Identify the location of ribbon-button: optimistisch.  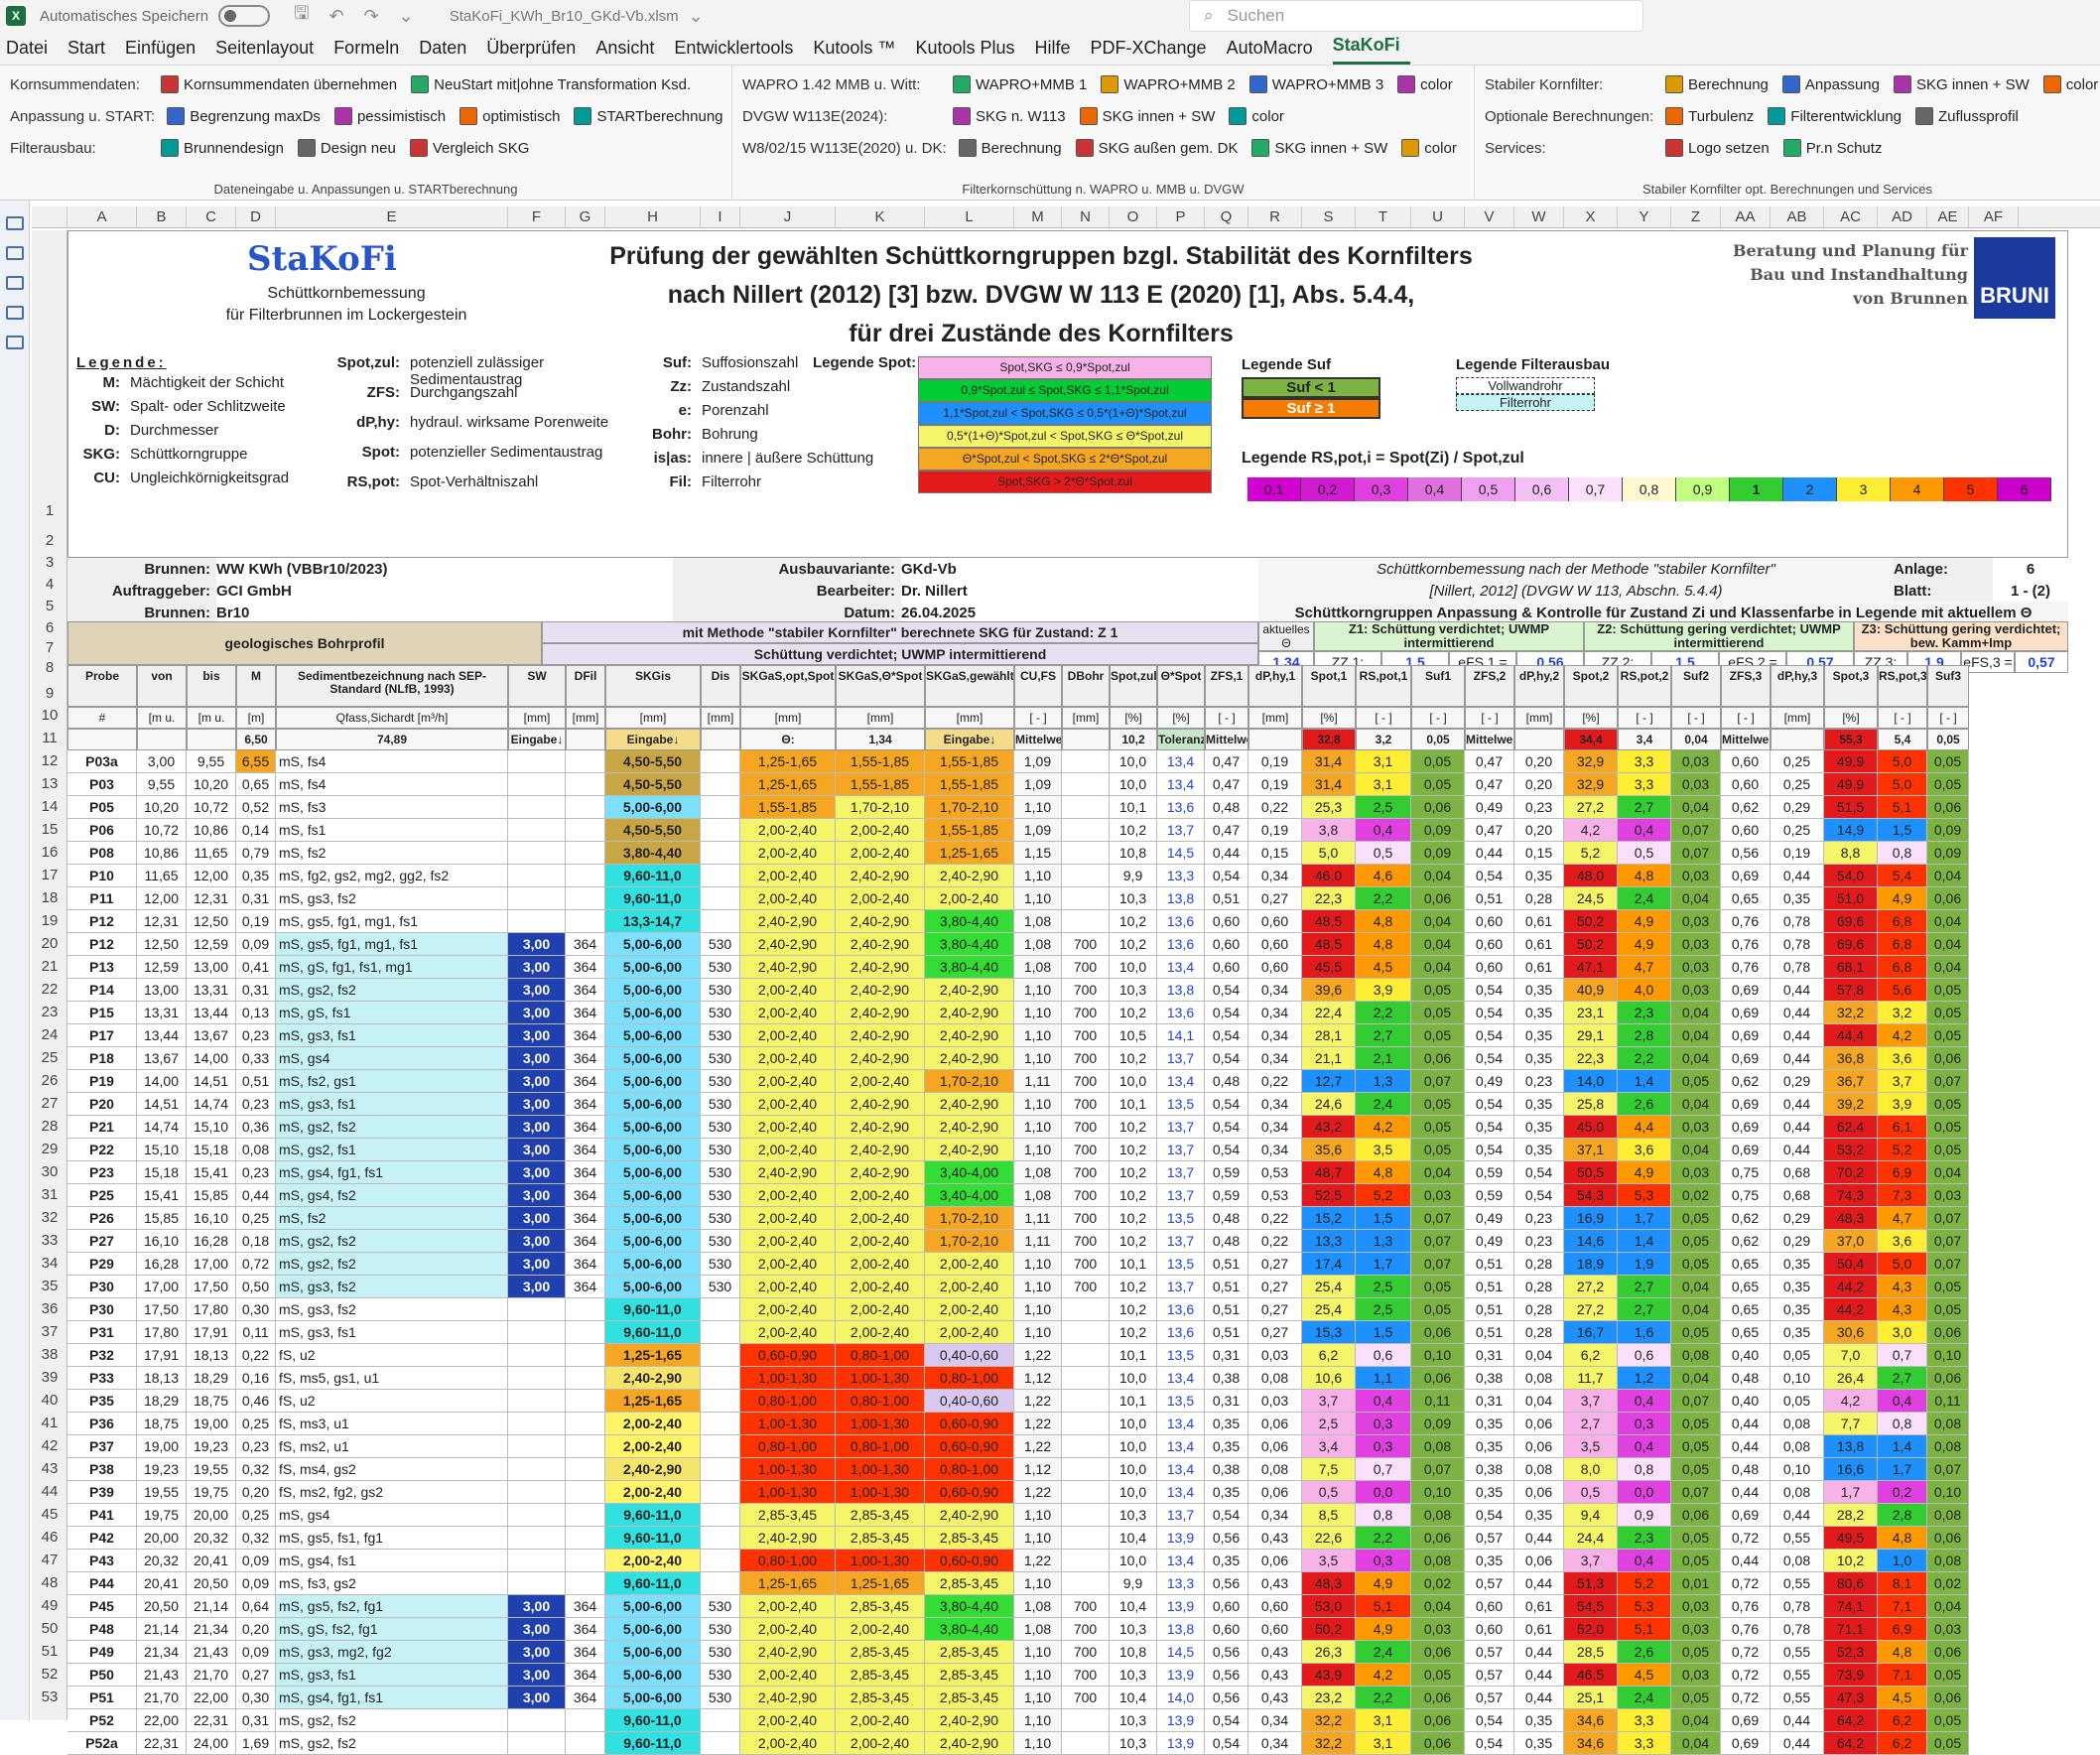
(510, 116).